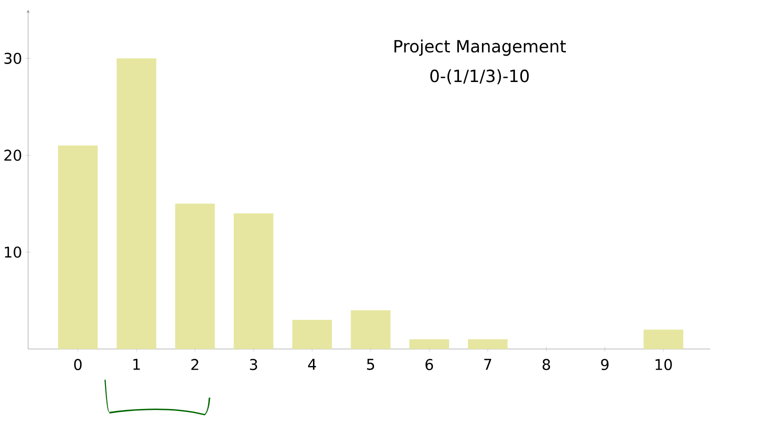 The height and width of the screenshot is (423, 763). I want to click on y-tick-label: 30, so click(13, 58).